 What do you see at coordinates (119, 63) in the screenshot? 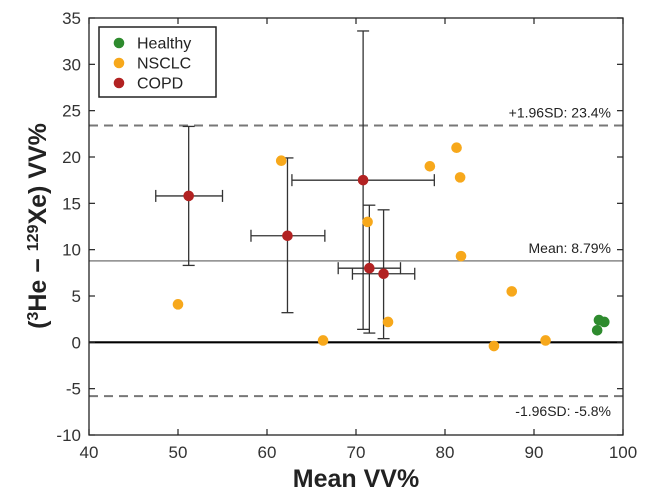
I see `legend-marker-nsclc` at bounding box center [119, 63].